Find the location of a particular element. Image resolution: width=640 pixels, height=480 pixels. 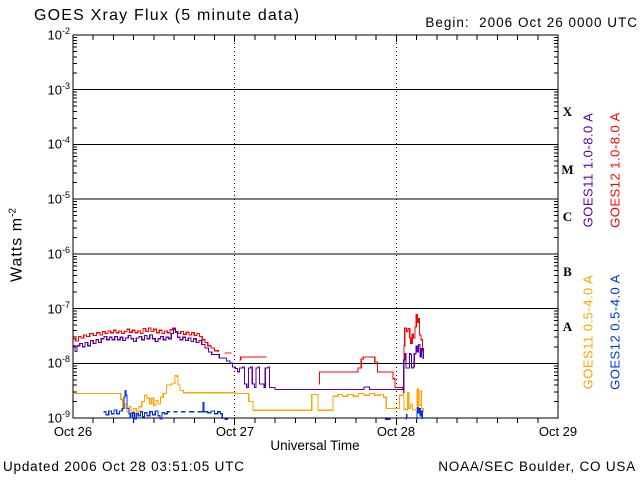

x-tick-label: Oct 26 is located at coordinates (73, 431).